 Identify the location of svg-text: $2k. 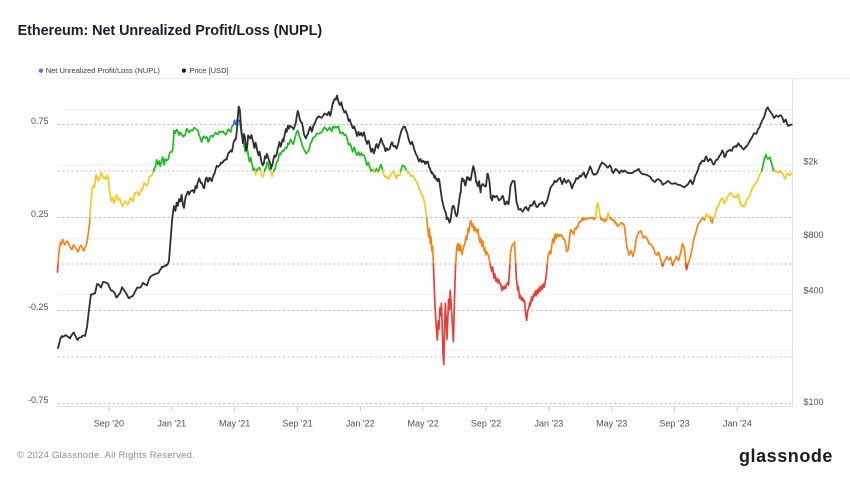
(811, 162).